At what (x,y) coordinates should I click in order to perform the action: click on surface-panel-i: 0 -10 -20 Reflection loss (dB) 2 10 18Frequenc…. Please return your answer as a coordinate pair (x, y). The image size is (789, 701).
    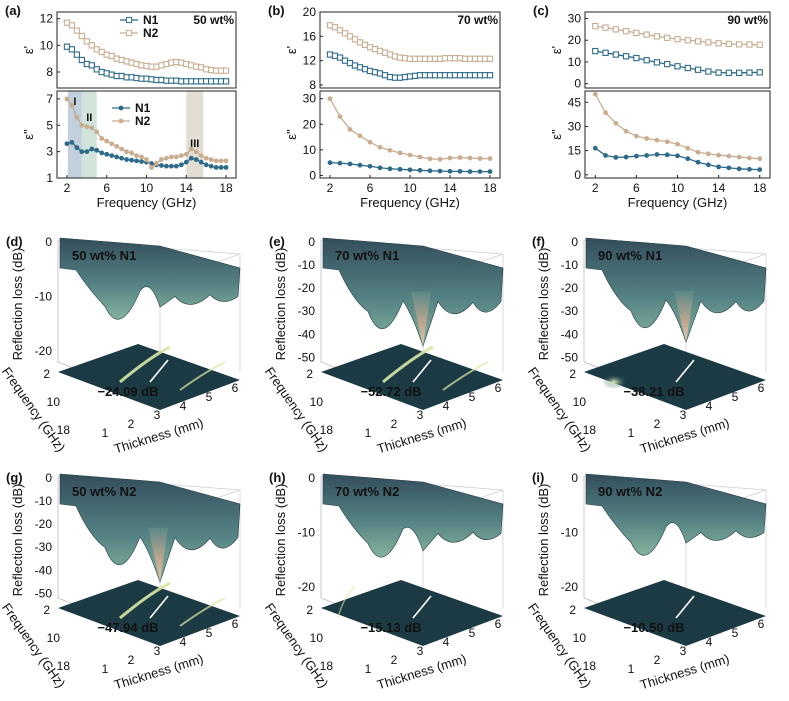
    Looking at the image, I should click on (646, 581).